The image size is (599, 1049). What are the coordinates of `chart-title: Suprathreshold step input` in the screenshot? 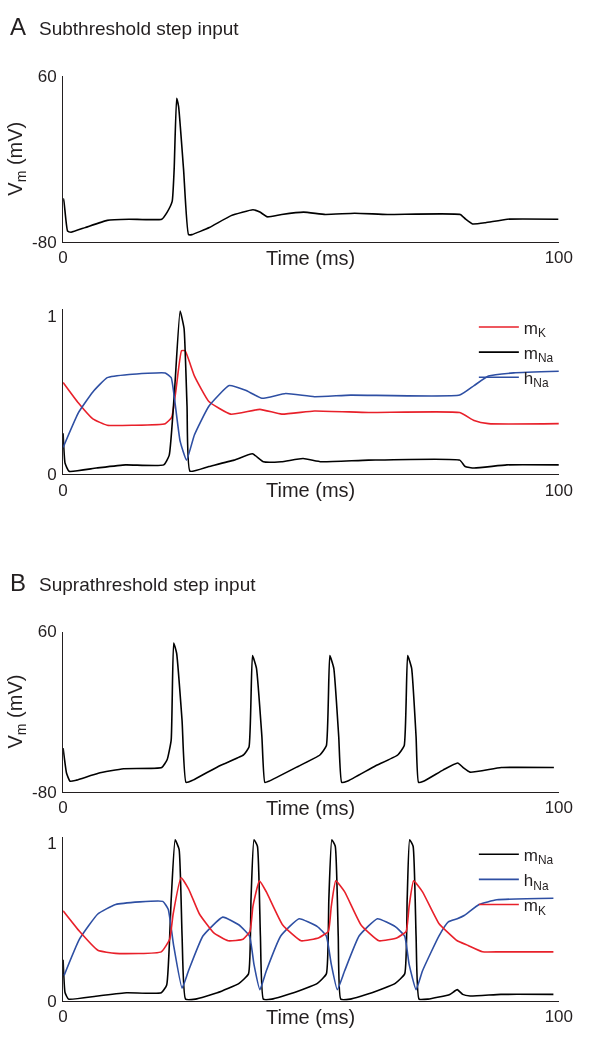 It's located at (148, 584).